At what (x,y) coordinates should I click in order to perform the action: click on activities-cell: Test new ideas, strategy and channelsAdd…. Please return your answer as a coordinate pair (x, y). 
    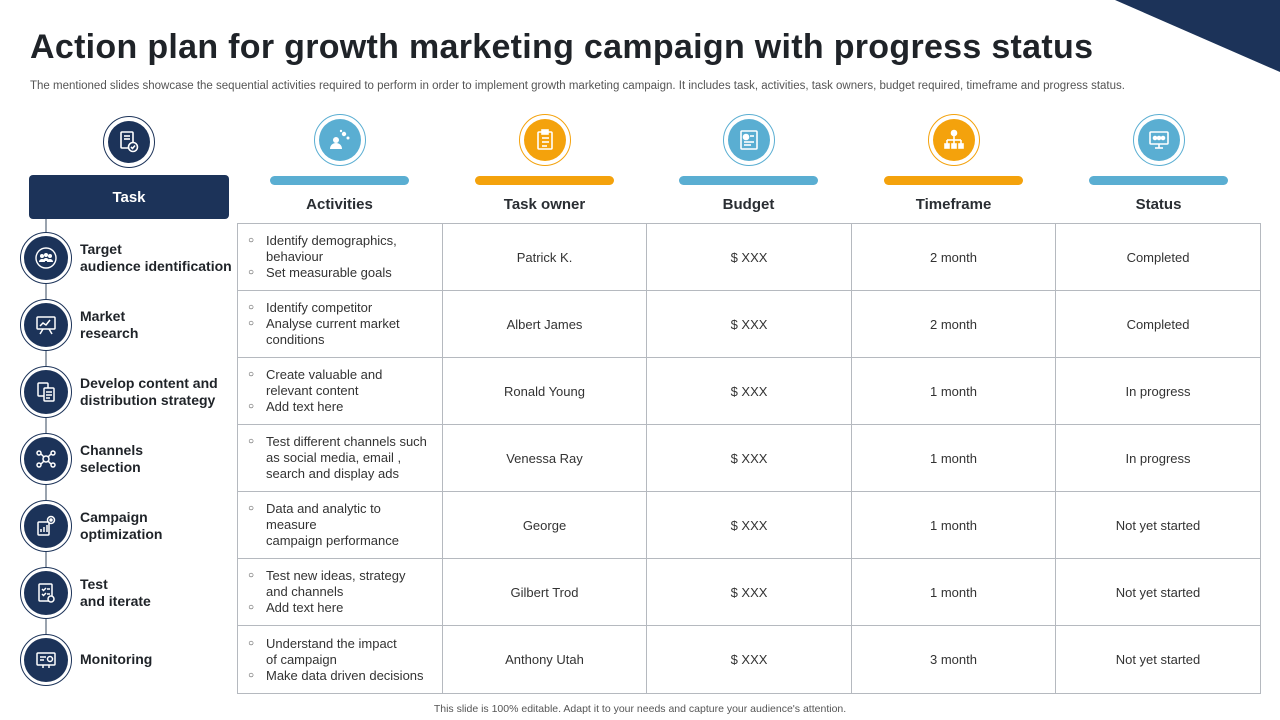
    Looking at the image, I should click on (340, 592).